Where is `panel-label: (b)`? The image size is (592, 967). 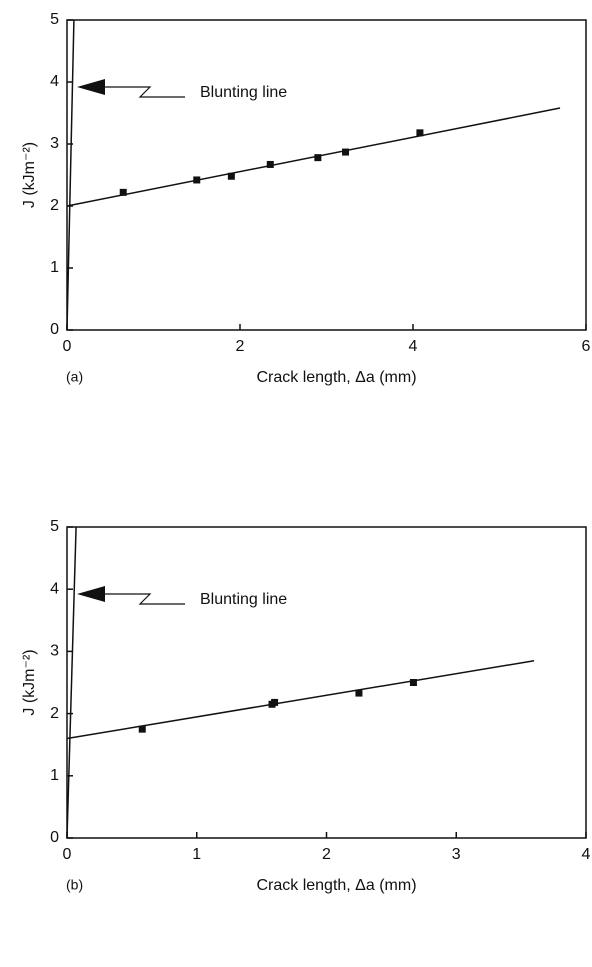
panel-label: (b) is located at coordinates (74, 885).